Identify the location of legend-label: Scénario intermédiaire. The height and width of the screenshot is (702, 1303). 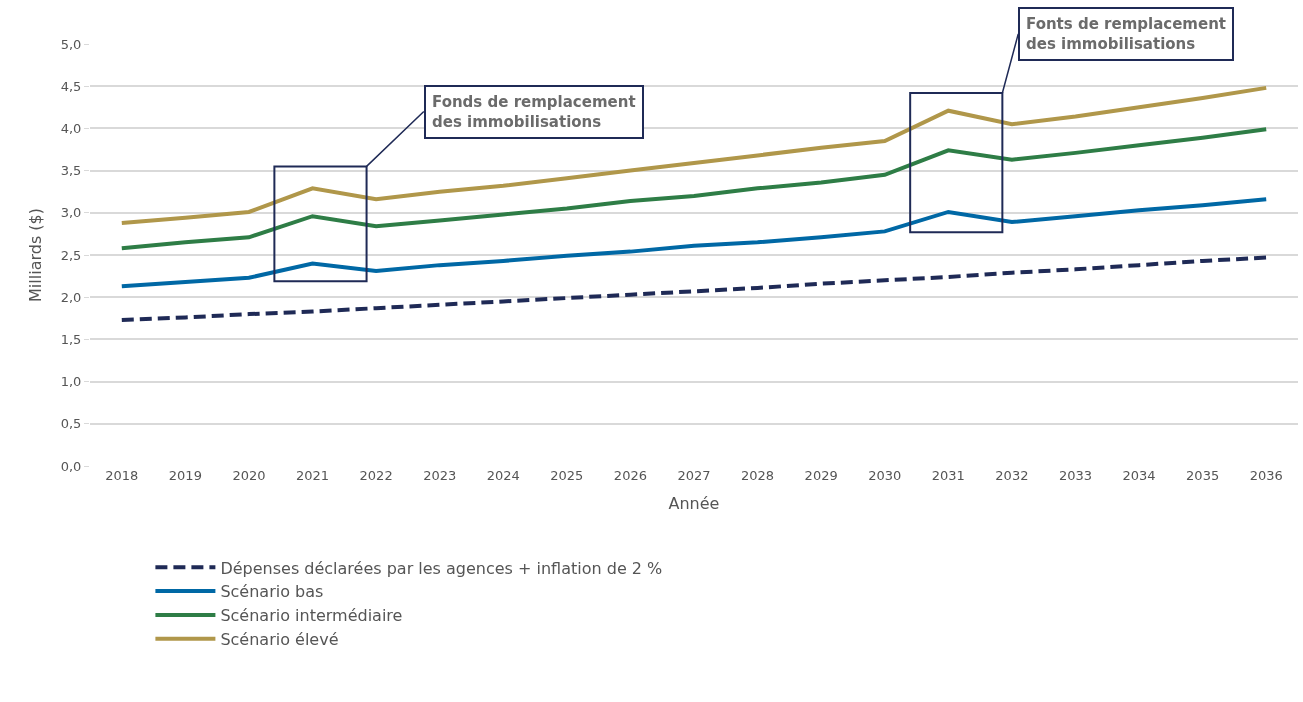
(311, 616).